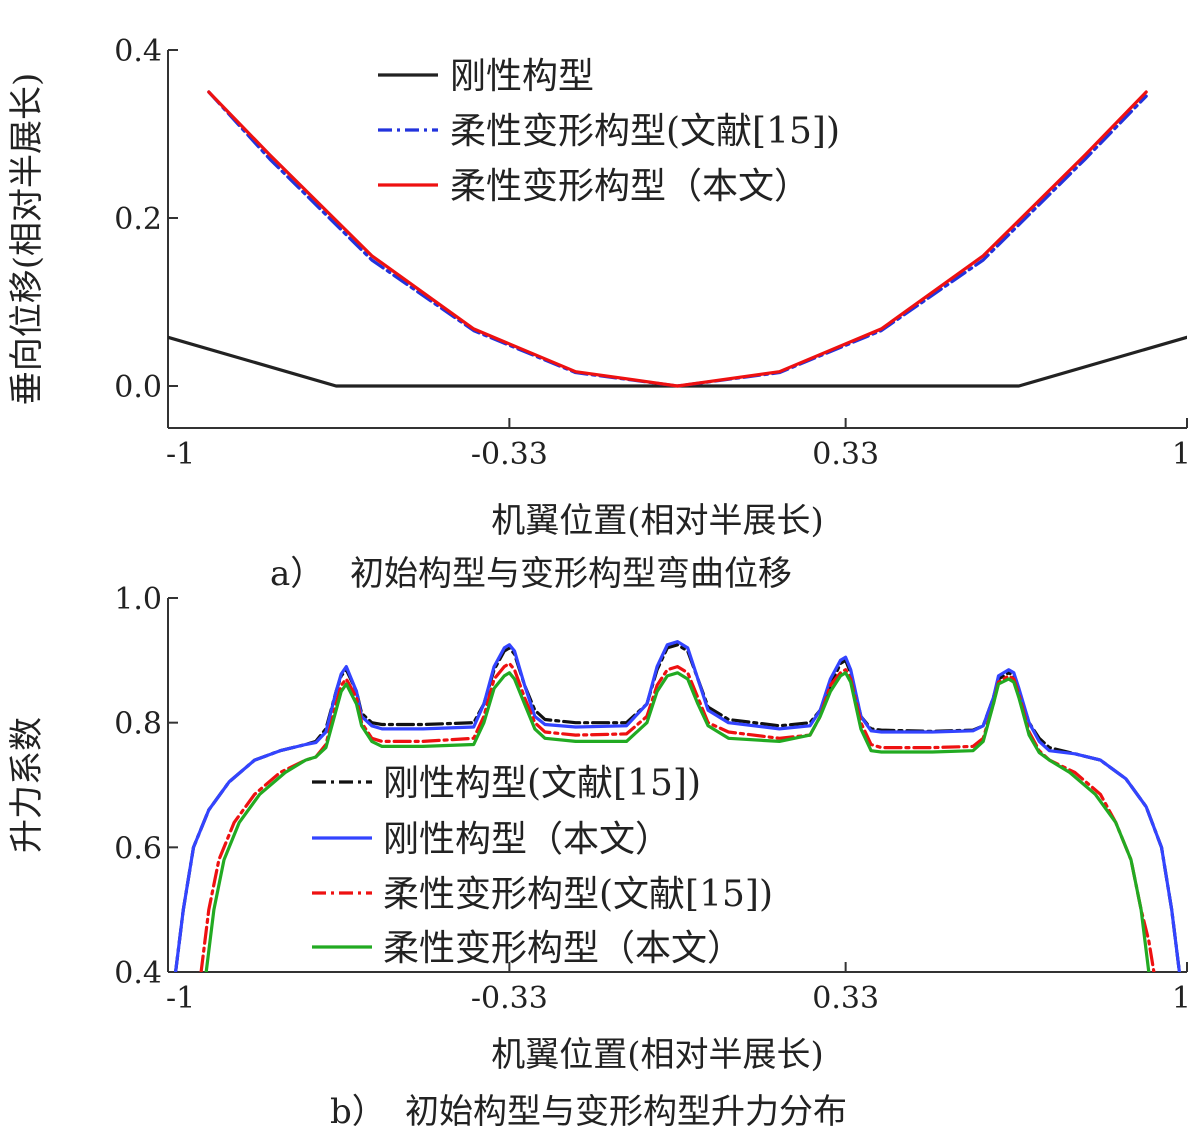 Image resolution: width=1200 pixels, height=1146 pixels. What do you see at coordinates (27, 239) in the screenshot?
I see `y-axis-label: 垂向位移(相对半展长)` at bounding box center [27, 239].